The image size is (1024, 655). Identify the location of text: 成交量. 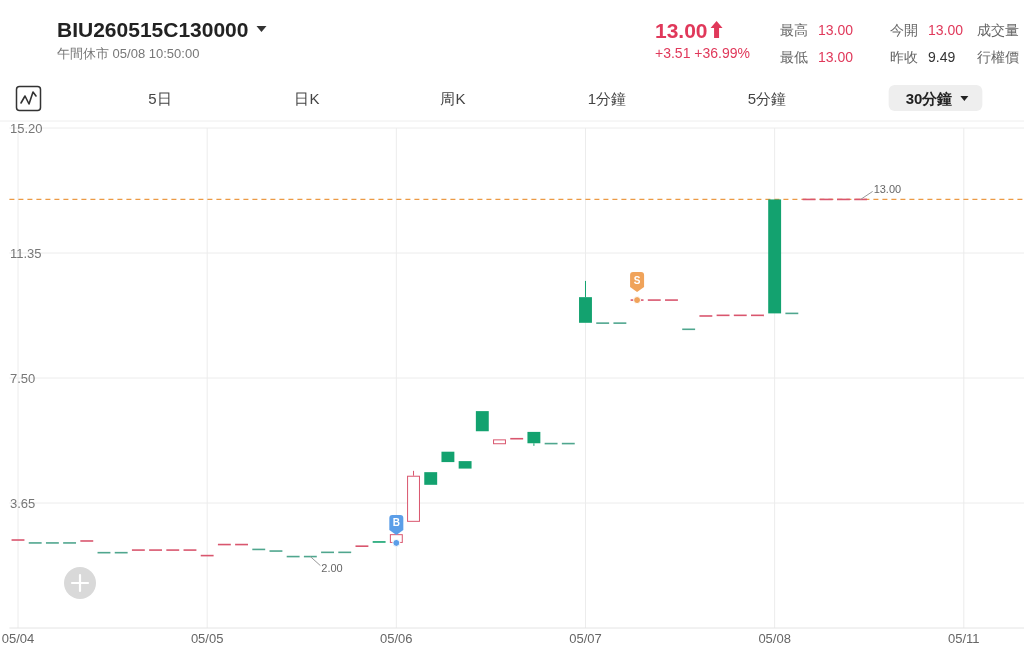
(998, 30).